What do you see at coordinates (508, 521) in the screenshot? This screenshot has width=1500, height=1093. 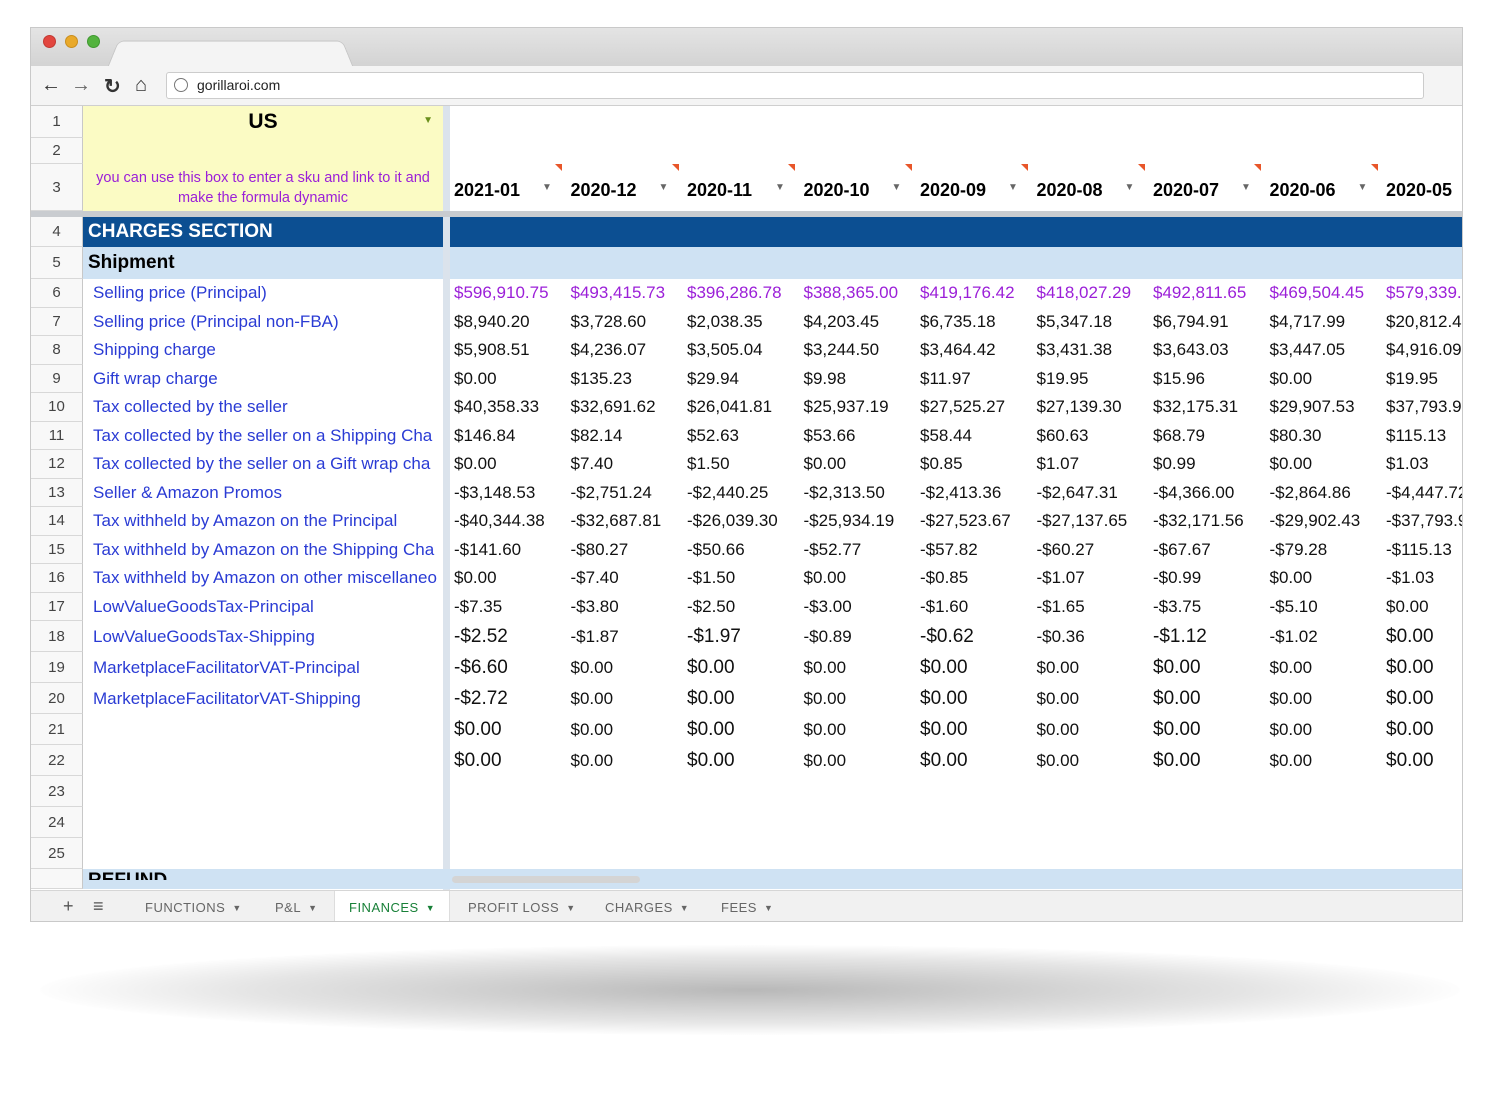 I see `value-cell: -$40,344.38` at bounding box center [508, 521].